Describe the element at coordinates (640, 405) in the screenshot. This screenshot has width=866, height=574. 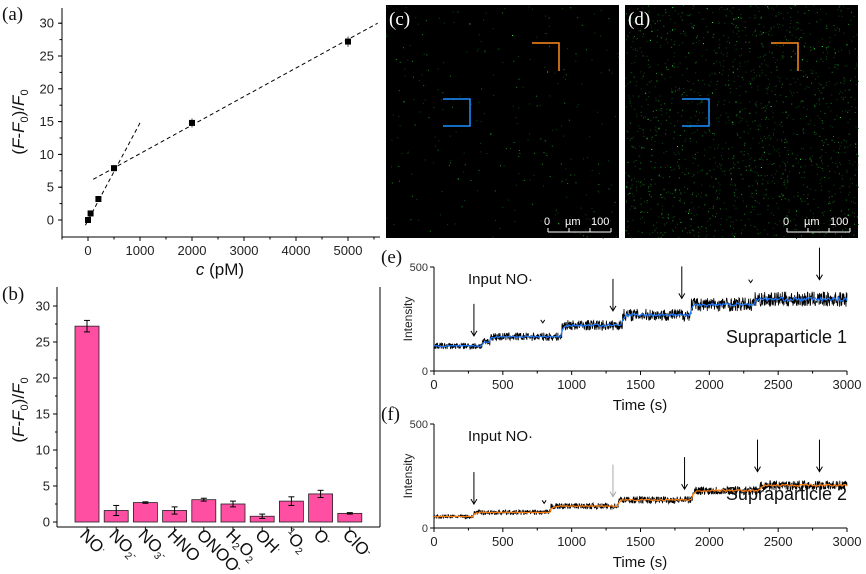
I see `x-axis-label: Time (s)` at that location.